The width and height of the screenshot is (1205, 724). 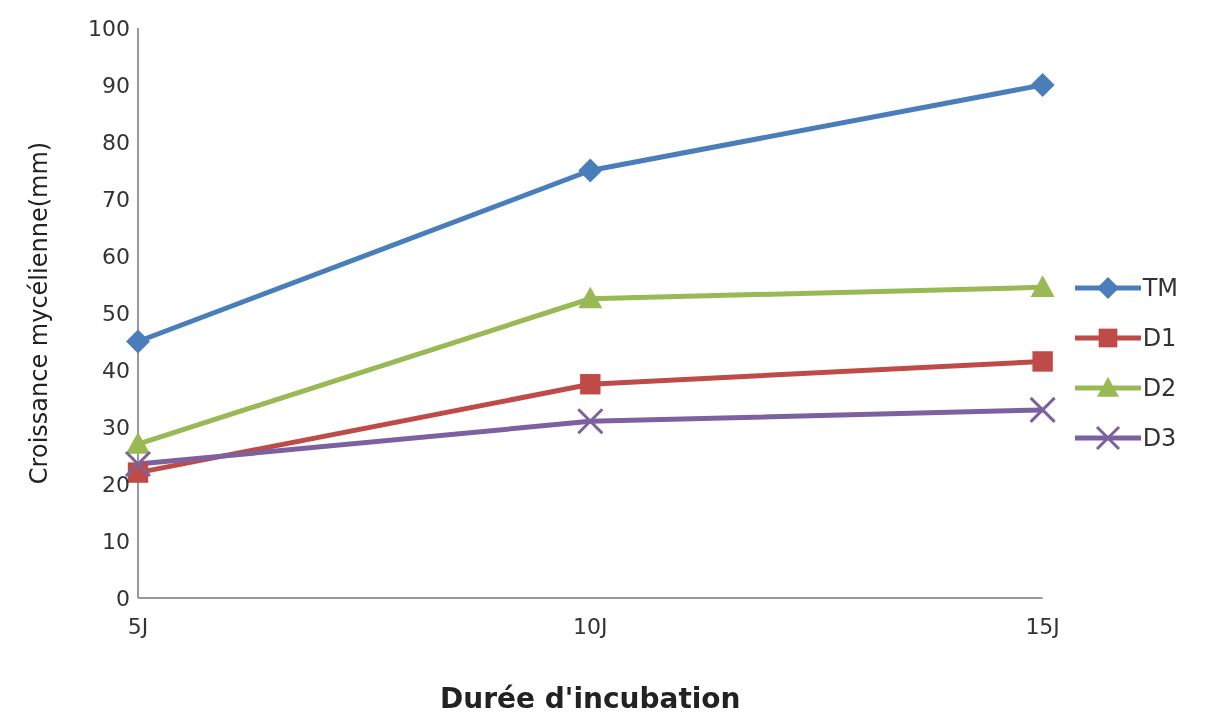 What do you see at coordinates (1159, 388) in the screenshot?
I see `legend-label: D2` at bounding box center [1159, 388].